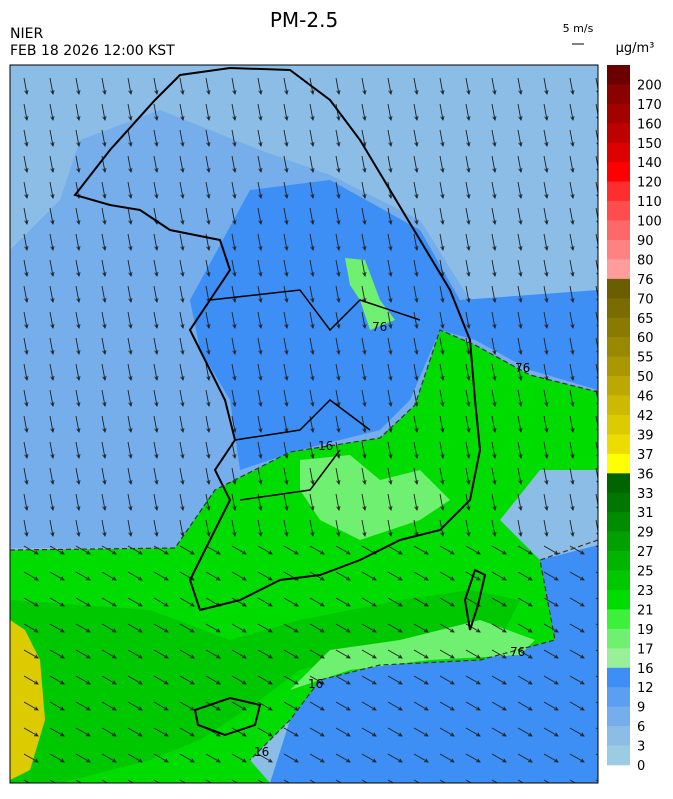  I want to click on title: PM-2.5, so click(304, 20).